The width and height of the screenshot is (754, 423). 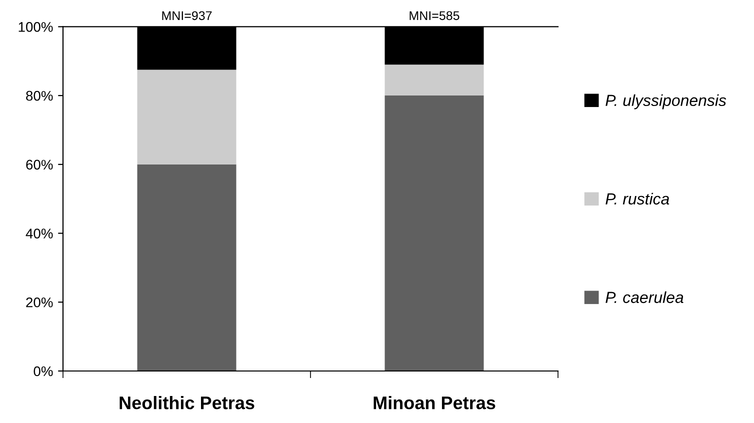 What do you see at coordinates (638, 198) in the screenshot?
I see `legend-label: P. rustica` at bounding box center [638, 198].